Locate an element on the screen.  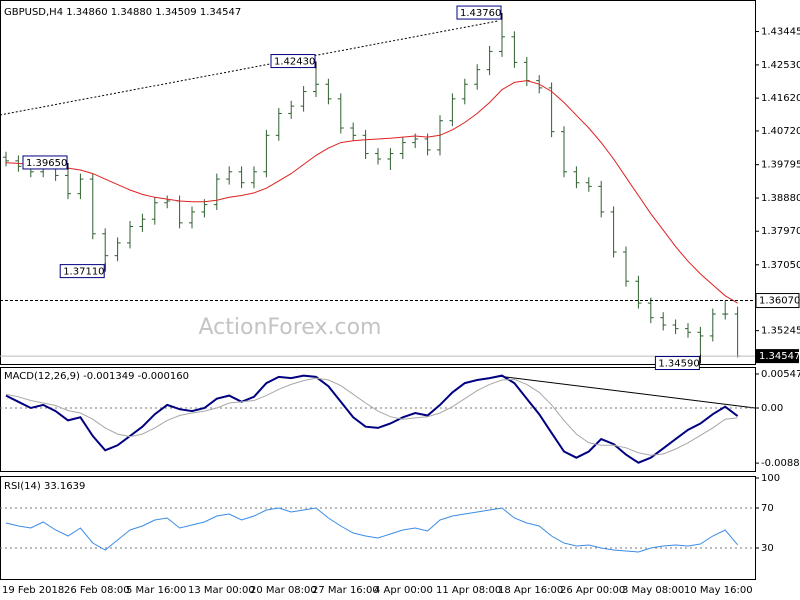
y-tick-label: 1.40720 is located at coordinates (780, 131).